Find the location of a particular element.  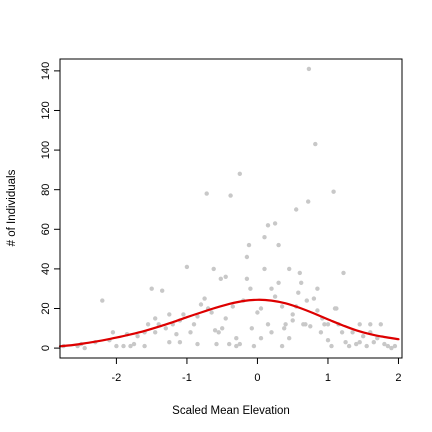

fitted-curve is located at coordinates (229, 323).